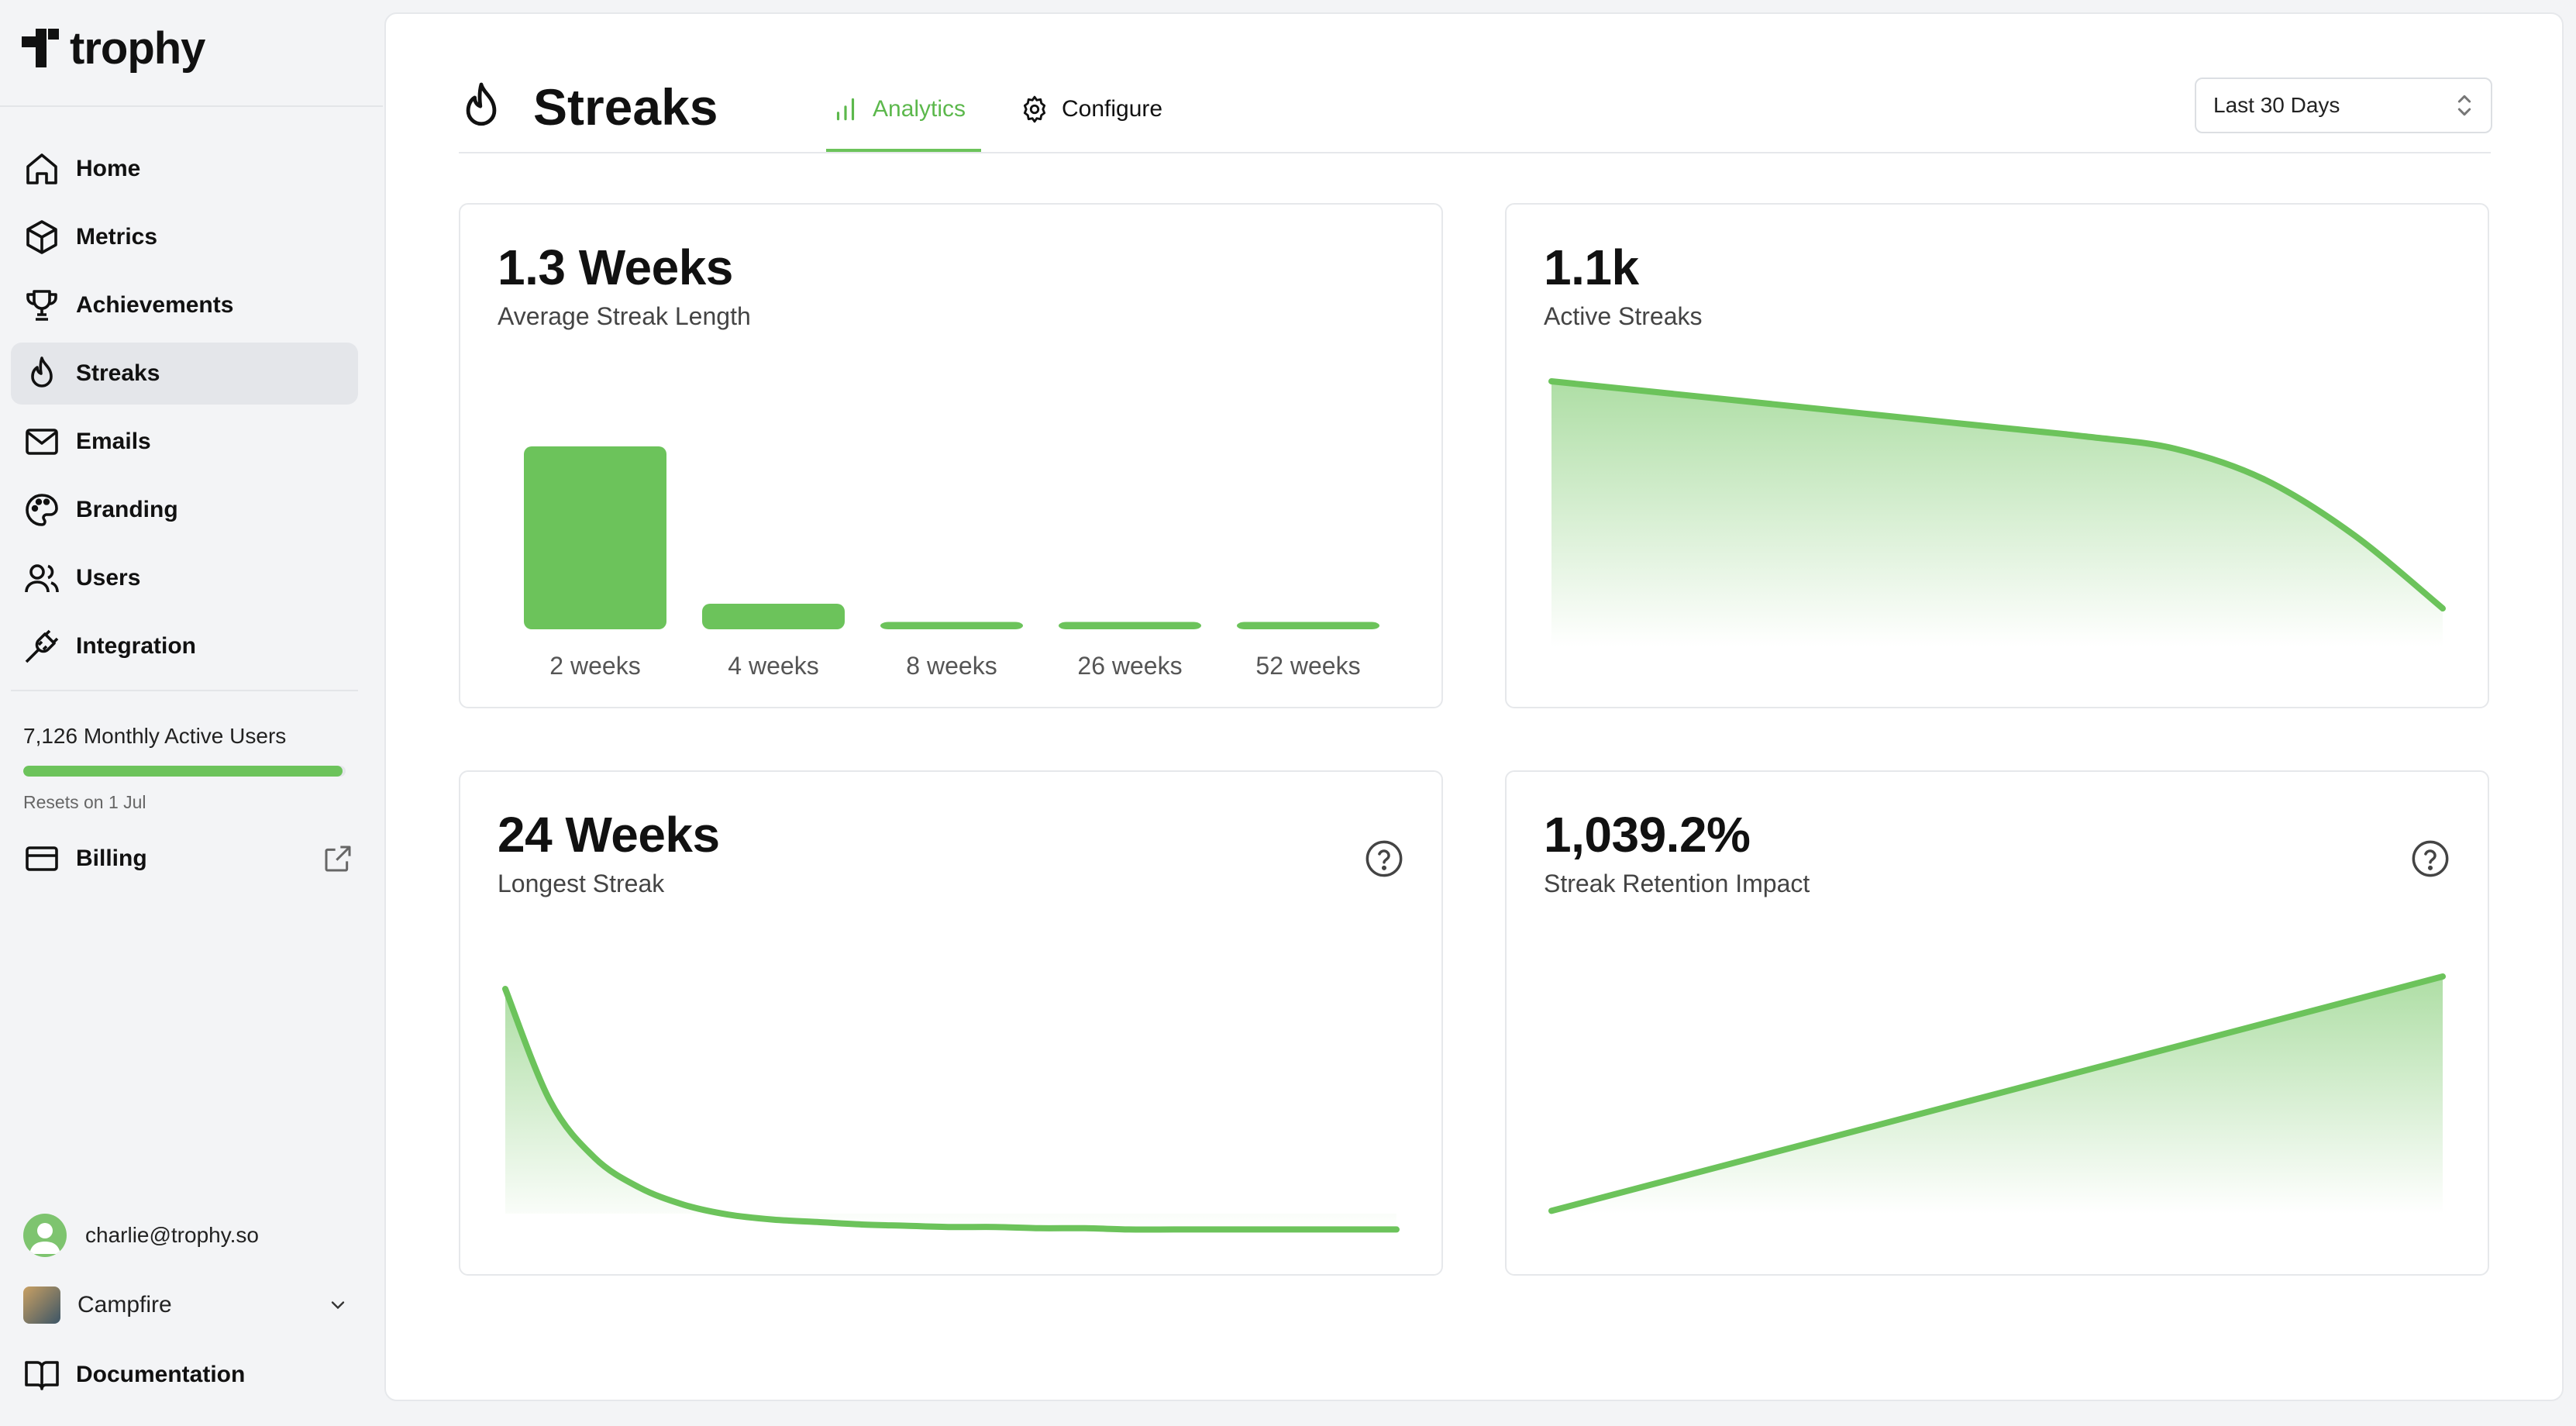 This screenshot has width=2576, height=1426. What do you see at coordinates (40, 48) in the screenshot?
I see `trophy-logo-icon` at bounding box center [40, 48].